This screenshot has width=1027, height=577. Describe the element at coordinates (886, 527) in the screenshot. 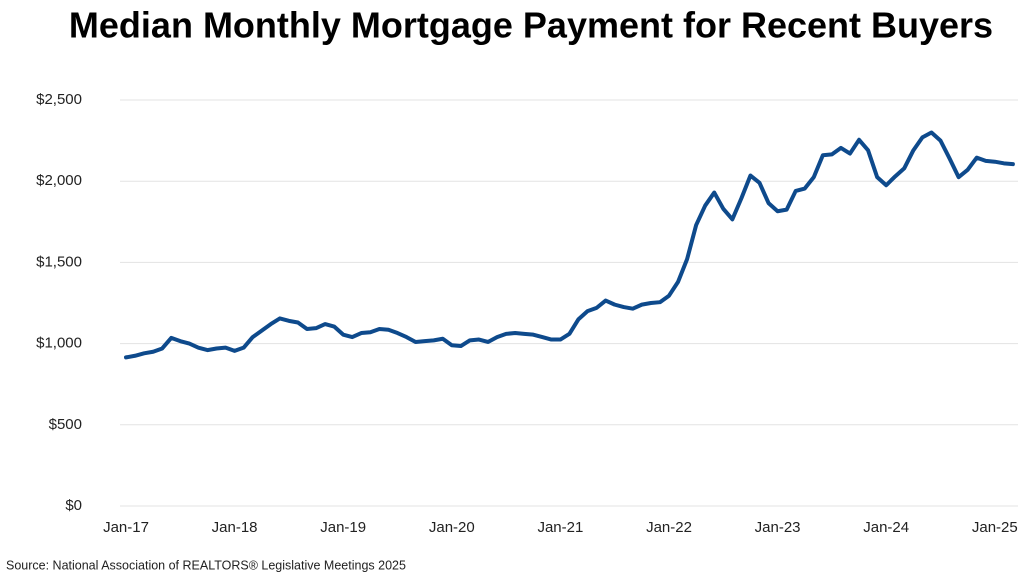

I see `x-tick-label: Jan-24` at that location.